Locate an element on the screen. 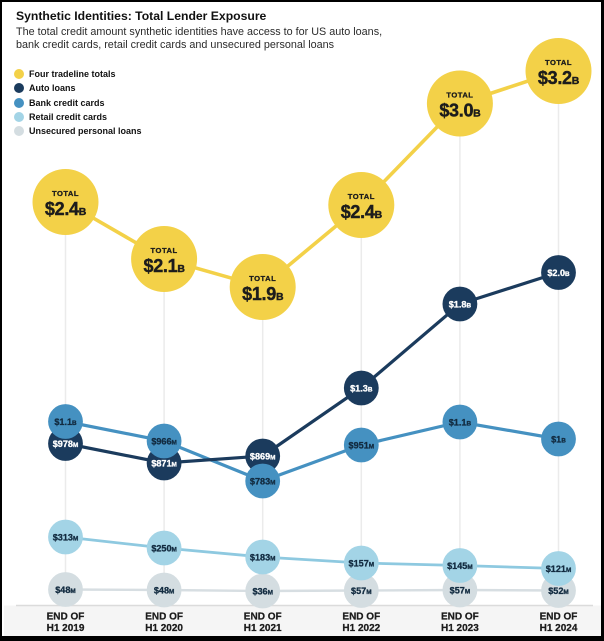 This screenshot has width=604, height=641. svg-text: H1 2024 is located at coordinates (559, 628).